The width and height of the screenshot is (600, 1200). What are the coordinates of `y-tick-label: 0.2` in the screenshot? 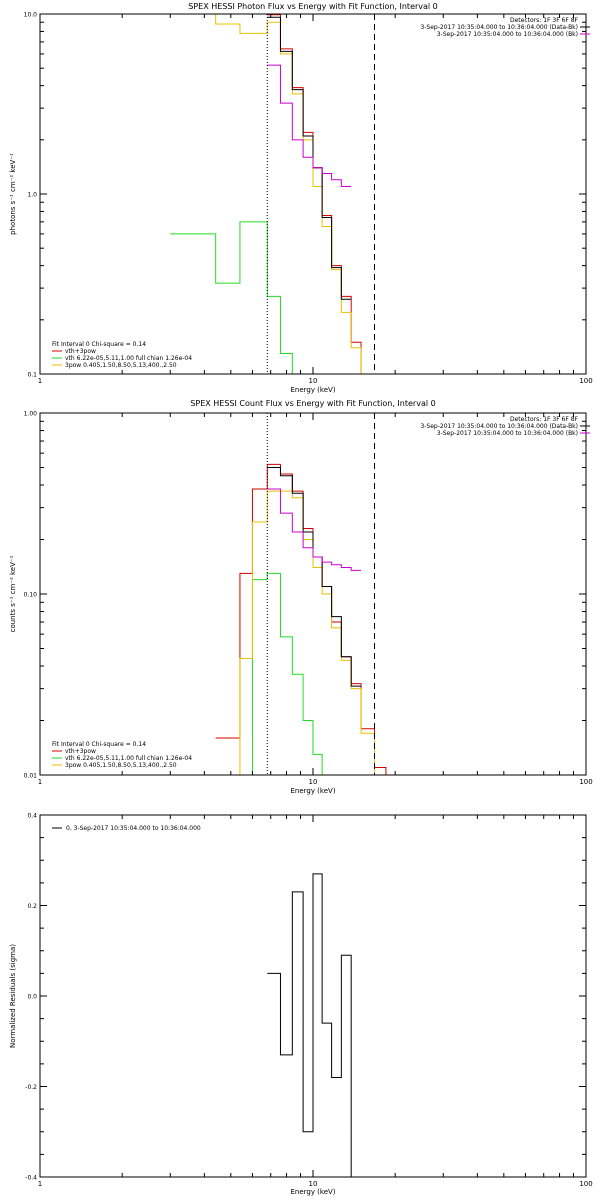 It's located at (32, 906).